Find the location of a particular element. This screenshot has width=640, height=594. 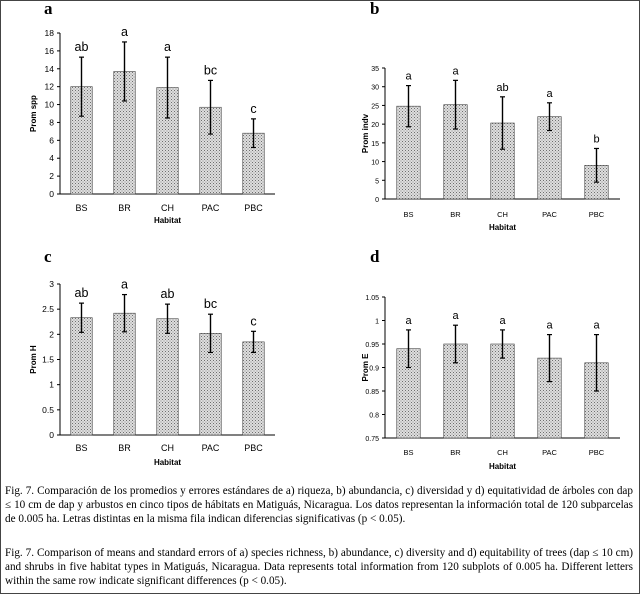

y-tick-label-4-2: 0.85 is located at coordinates (372, 392).